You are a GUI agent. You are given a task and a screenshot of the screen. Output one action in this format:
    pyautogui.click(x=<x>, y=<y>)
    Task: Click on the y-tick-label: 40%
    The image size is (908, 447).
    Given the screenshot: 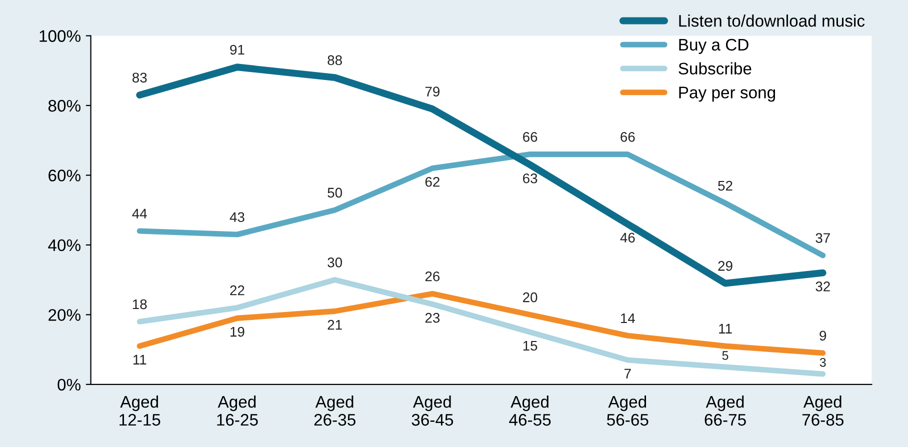 What is the action you would take?
    pyautogui.click(x=64, y=245)
    